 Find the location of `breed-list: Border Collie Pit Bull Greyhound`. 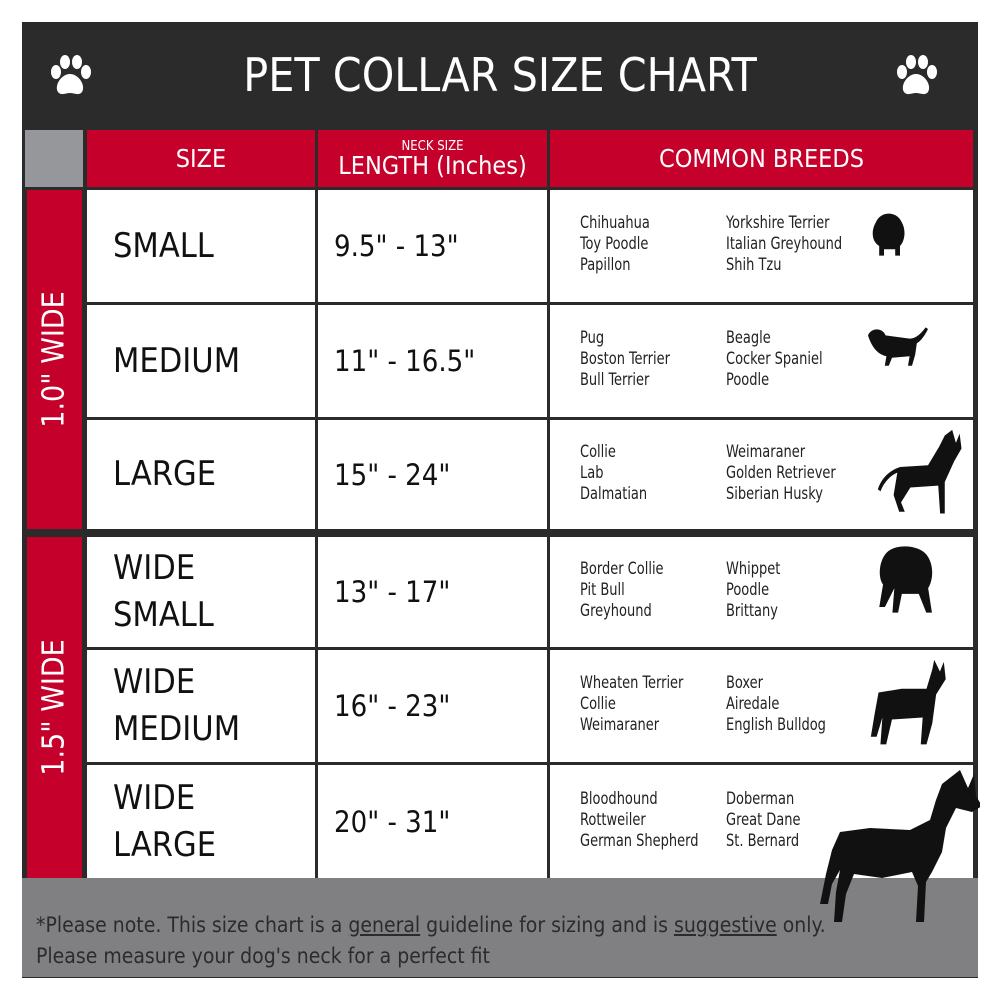

breed-list: Border Collie Pit Bull Greyhound is located at coordinates (622, 590).